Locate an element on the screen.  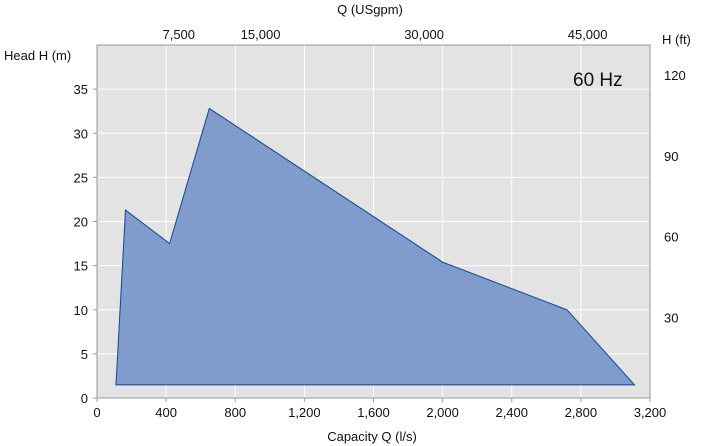
x-tick-label-3: 1,200 is located at coordinates (304, 412).